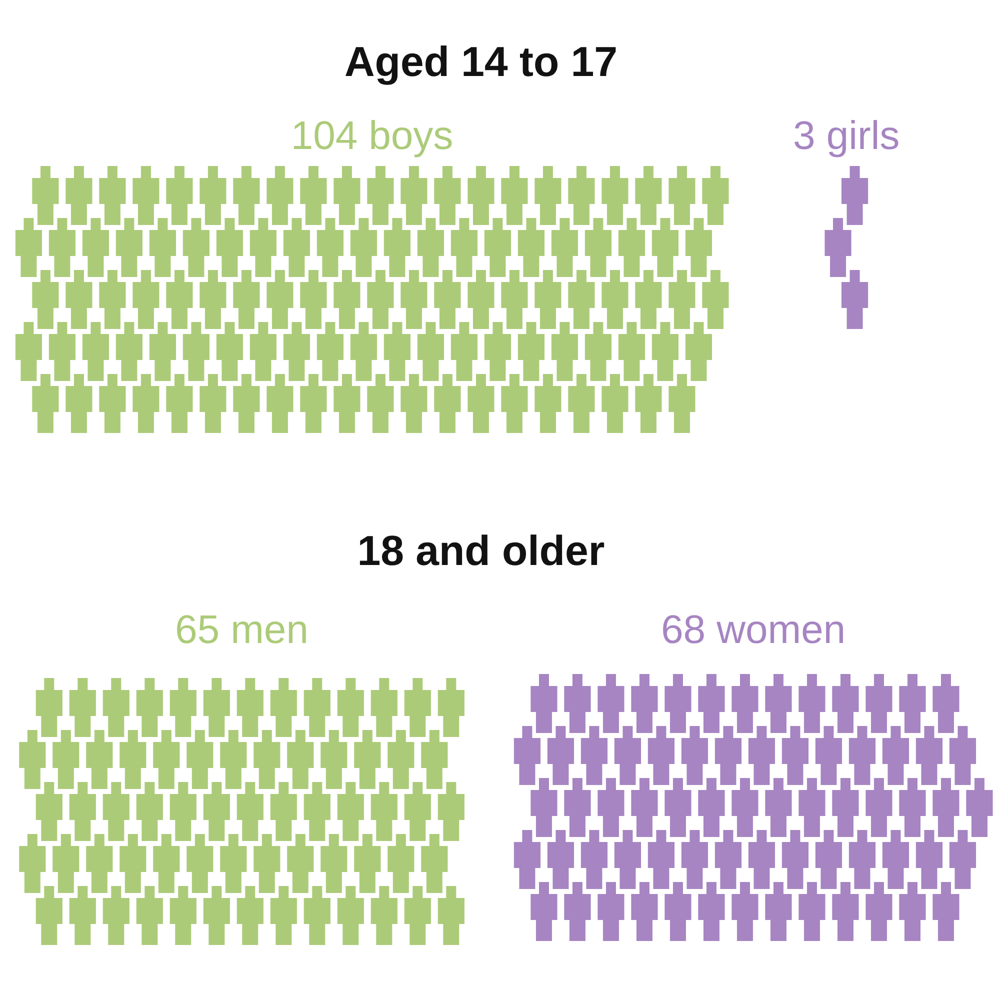 The image size is (1000, 1000). What do you see at coordinates (753, 629) in the screenshot?
I see `data-label: 68 women` at bounding box center [753, 629].